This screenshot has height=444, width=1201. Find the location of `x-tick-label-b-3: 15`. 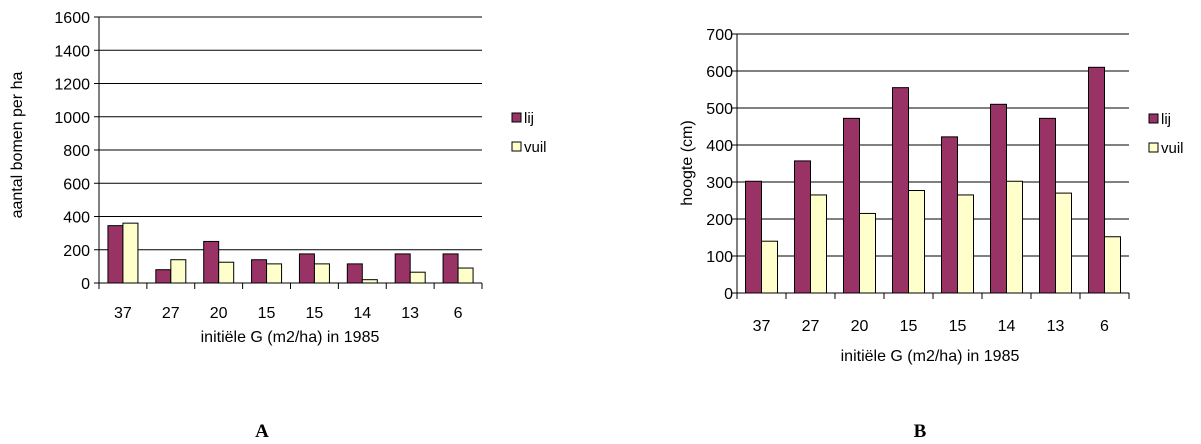

x-tick-label-b-3: 15 is located at coordinates (909, 326).